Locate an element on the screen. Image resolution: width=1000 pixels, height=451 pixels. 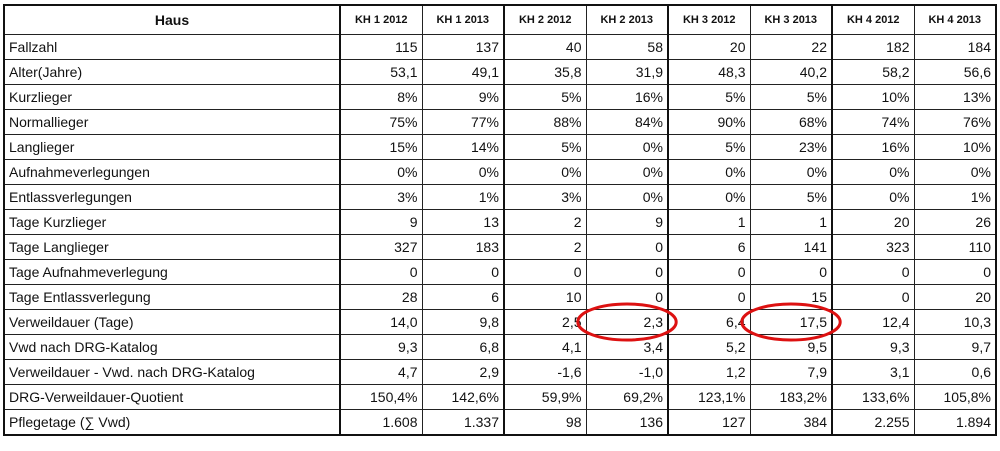
row-label: Tage Entlassverlegung is located at coordinates (172, 297).